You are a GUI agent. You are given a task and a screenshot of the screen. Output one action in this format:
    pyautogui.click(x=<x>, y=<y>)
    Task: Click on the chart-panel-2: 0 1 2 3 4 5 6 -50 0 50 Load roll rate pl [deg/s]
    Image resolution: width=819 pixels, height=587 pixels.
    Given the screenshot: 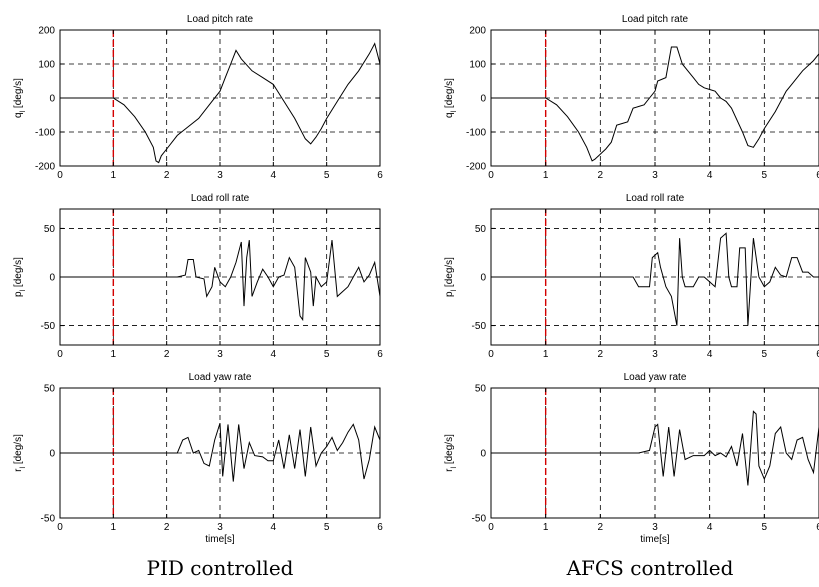 What is the action you would take?
    pyautogui.click(x=198, y=276)
    